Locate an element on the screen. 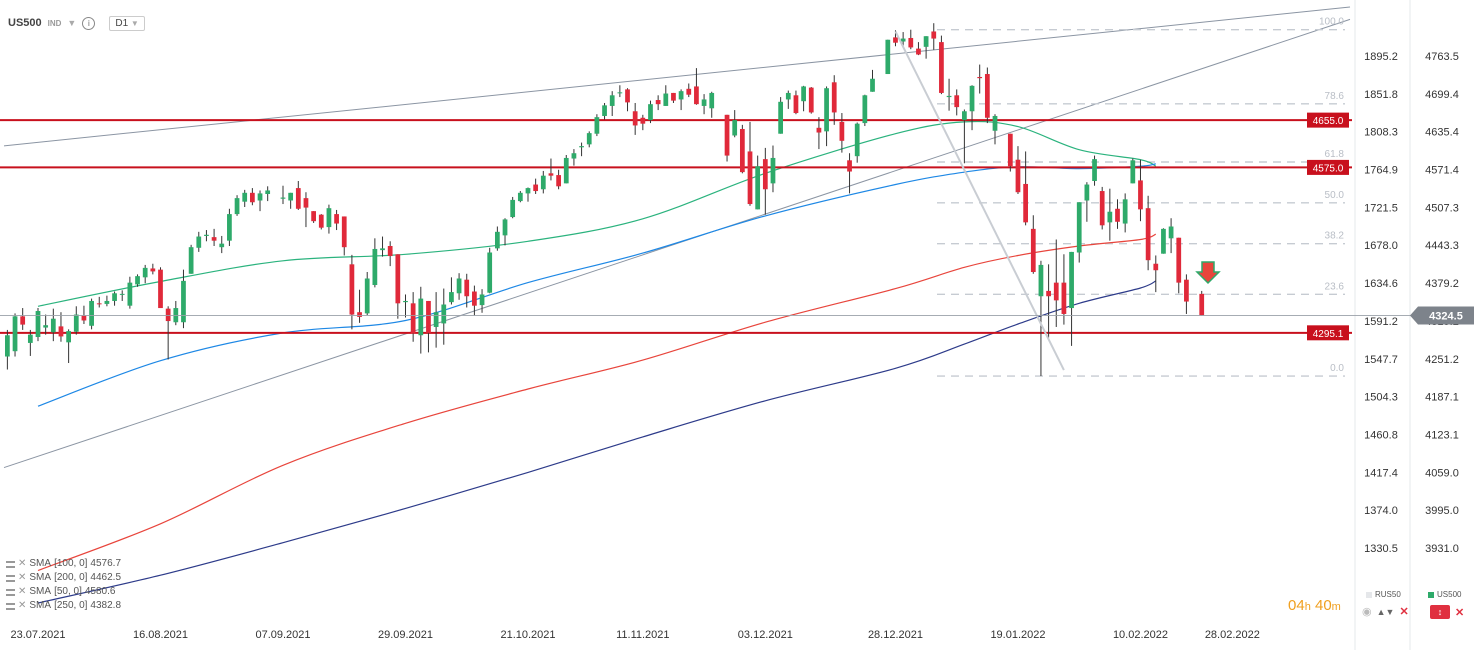  legend-item-params: [50, 0] is located at coordinates (68, 591).